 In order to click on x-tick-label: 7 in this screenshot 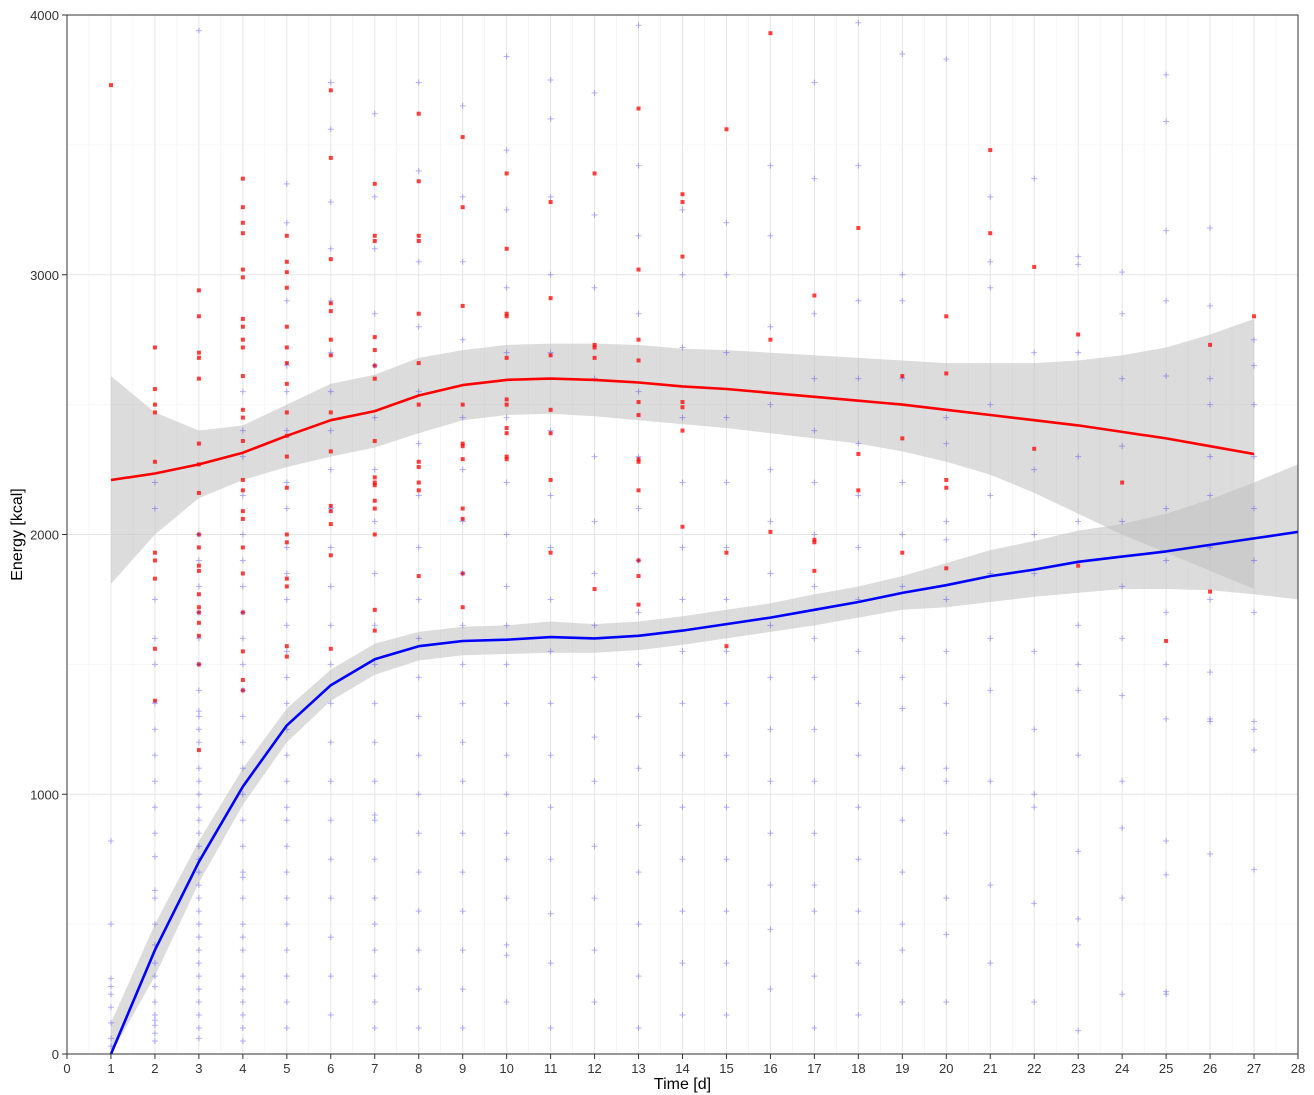, I will do `click(374, 1068)`.